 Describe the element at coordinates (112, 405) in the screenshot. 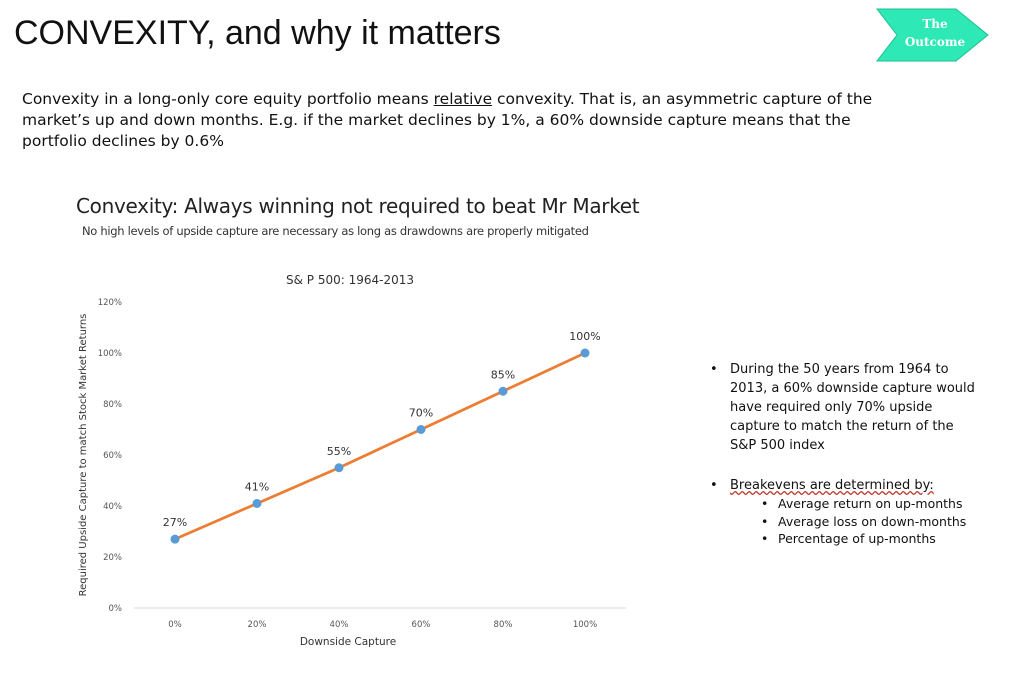

I see `y-tick-label: 80%` at that location.